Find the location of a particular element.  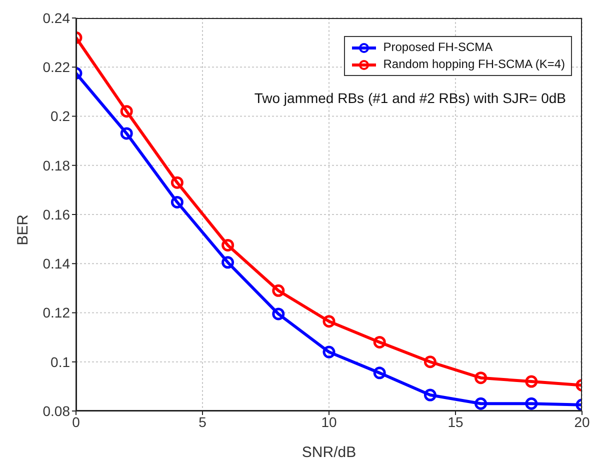

x-tick-label: 0 is located at coordinates (76, 422).